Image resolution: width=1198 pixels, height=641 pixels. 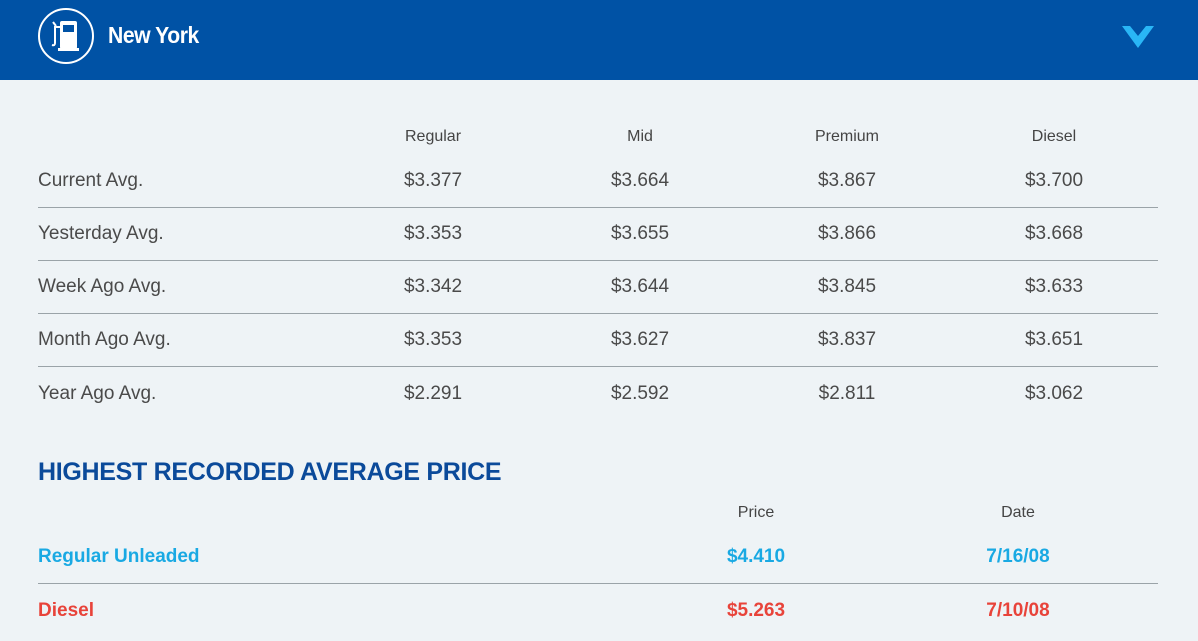 What do you see at coordinates (756, 512) in the screenshot?
I see `column-header-price: Price` at bounding box center [756, 512].